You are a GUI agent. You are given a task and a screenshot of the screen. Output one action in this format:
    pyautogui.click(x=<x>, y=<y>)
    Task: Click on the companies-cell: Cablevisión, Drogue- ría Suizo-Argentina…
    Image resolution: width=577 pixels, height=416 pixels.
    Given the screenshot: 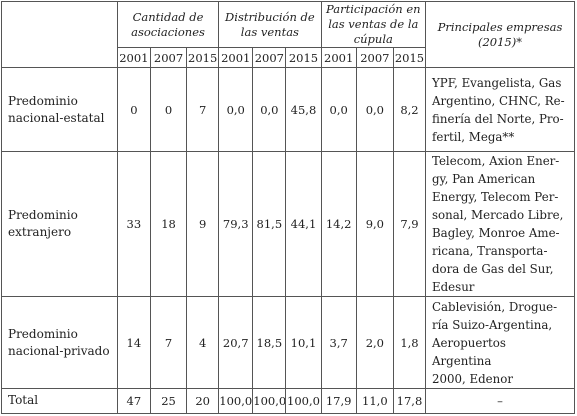 What is the action you would take?
    pyautogui.click(x=500, y=342)
    